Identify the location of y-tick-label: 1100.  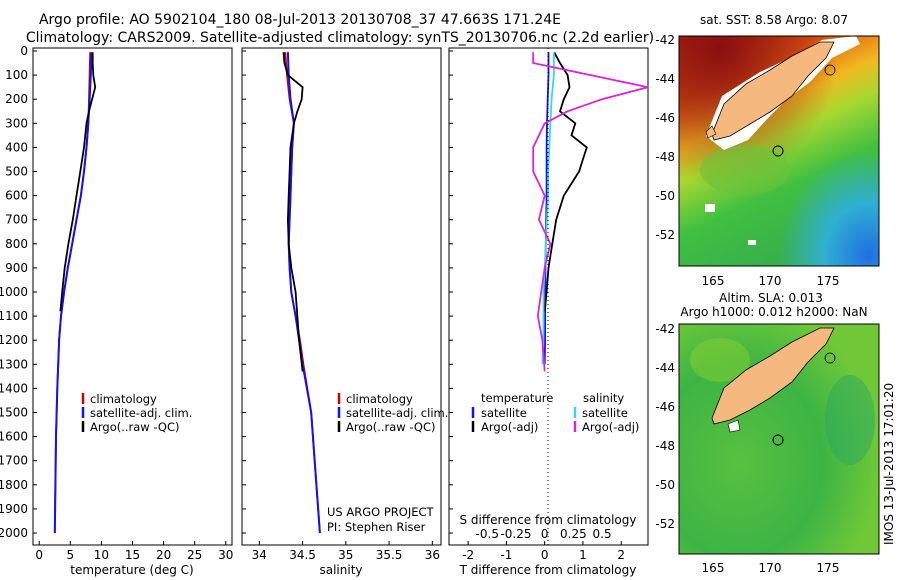
(14, 316).